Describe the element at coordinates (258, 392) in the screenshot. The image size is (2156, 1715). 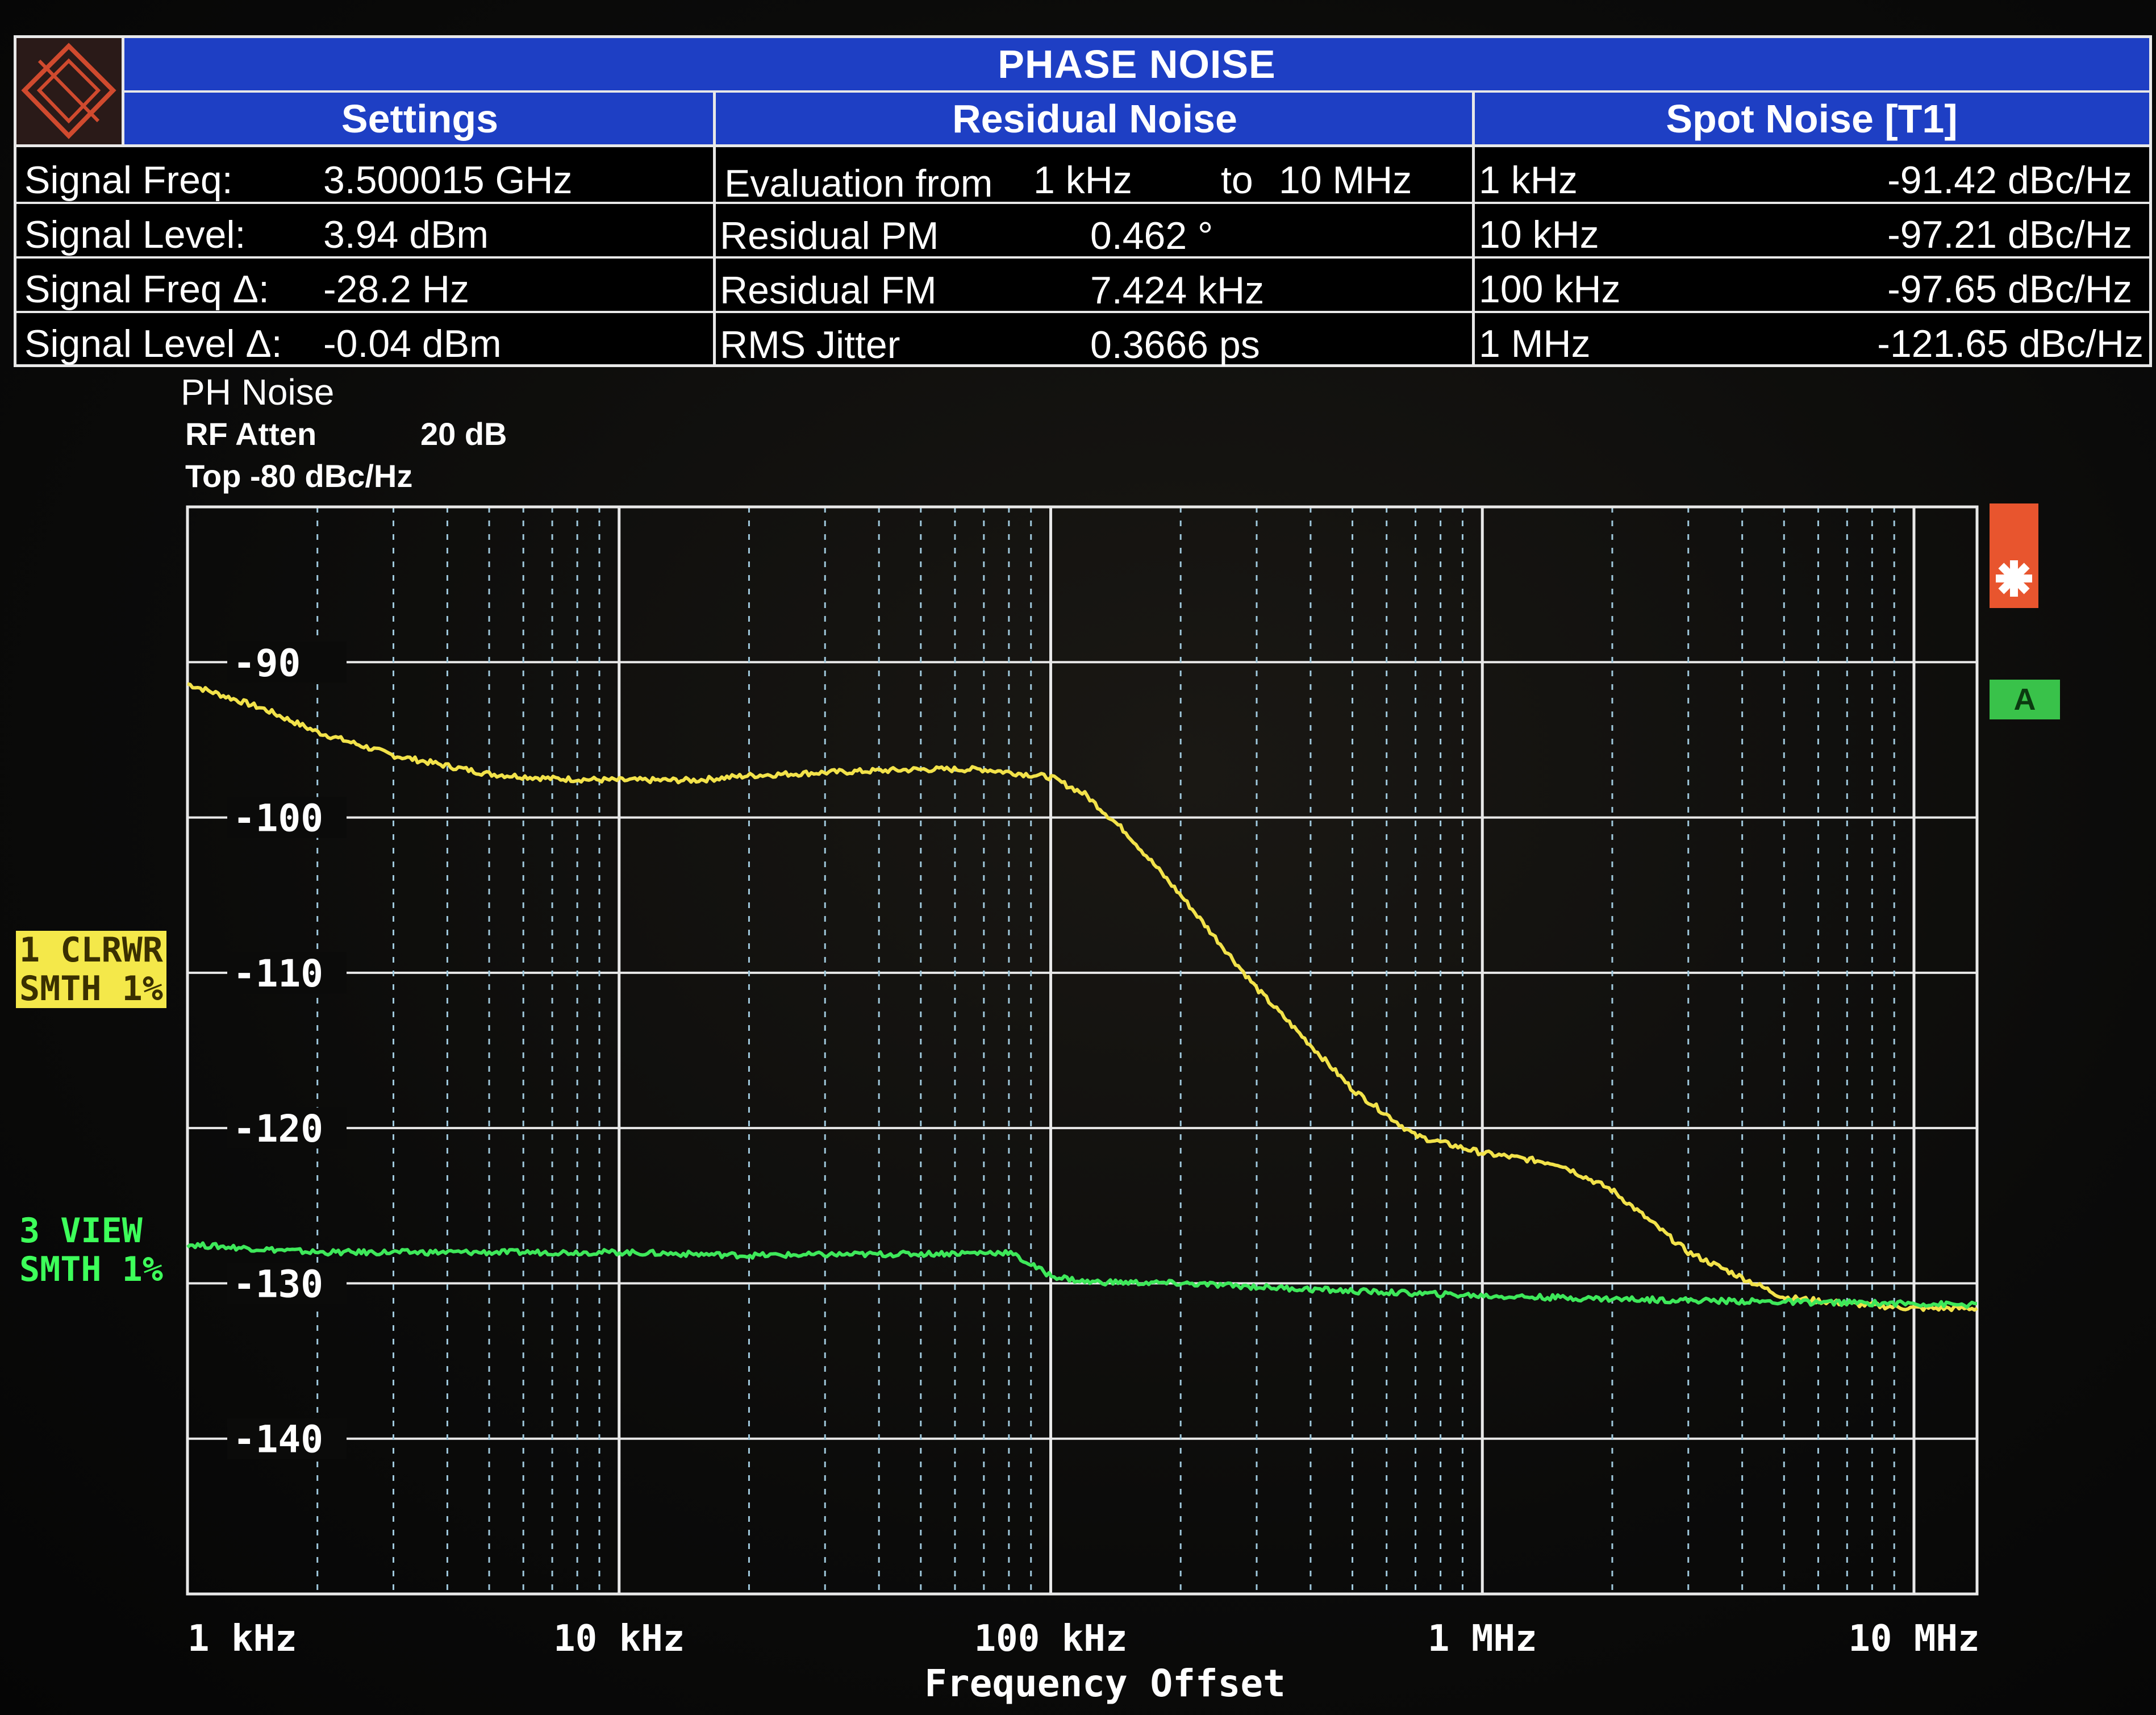
I see `plot-name: PH Noise` at that location.